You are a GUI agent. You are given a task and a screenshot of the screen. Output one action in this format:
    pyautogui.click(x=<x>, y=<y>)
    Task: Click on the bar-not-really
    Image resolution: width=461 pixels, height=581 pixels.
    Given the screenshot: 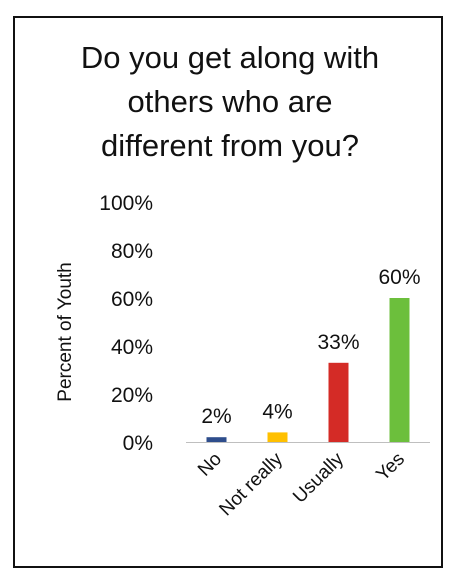 What is the action you would take?
    pyautogui.click(x=277, y=437)
    